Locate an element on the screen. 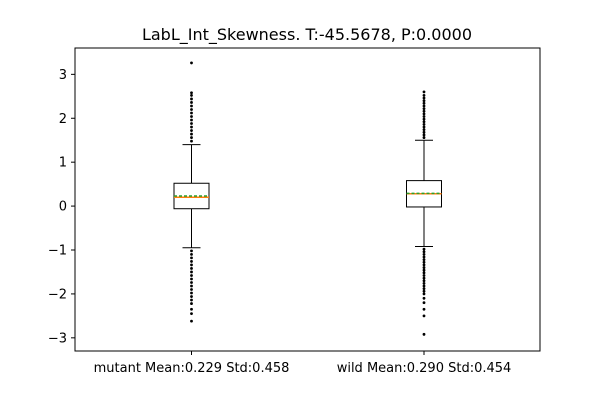  y-tick-label: −3 is located at coordinates (57, 338).